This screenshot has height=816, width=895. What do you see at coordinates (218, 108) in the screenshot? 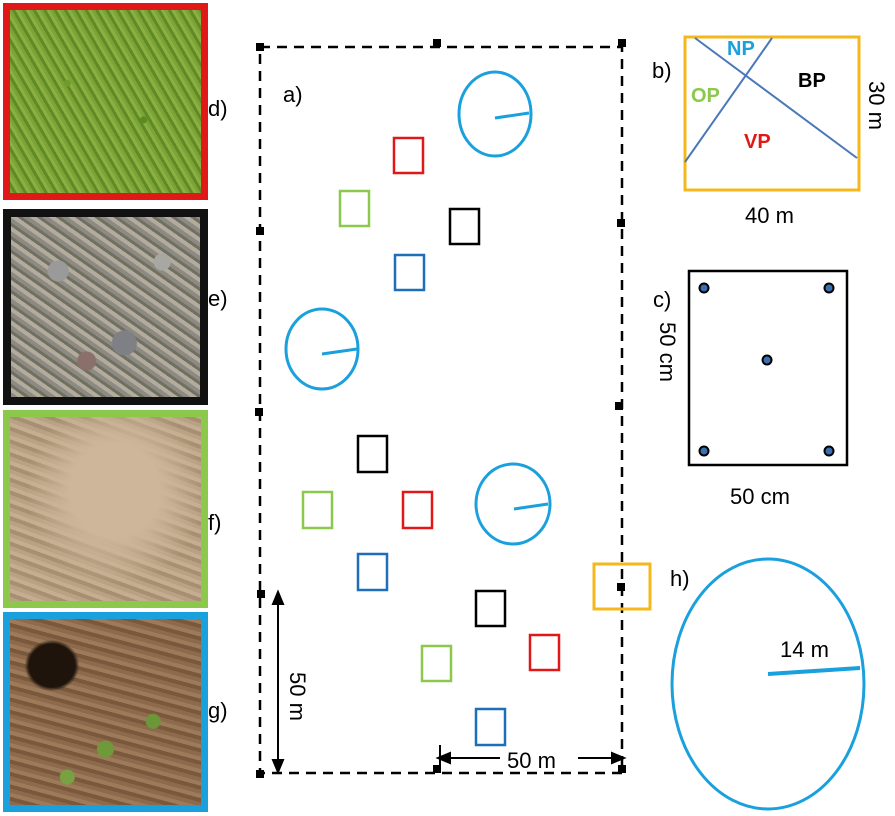
I see `photo-d-label: d)` at bounding box center [218, 108].